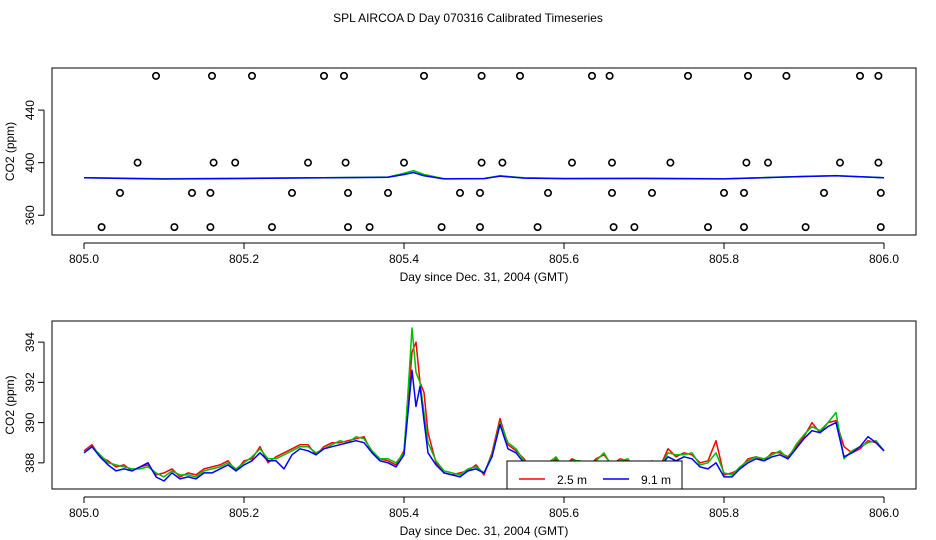 The width and height of the screenshot is (936, 540). What do you see at coordinates (564, 513) in the screenshot?
I see `panel2-x-tick-label: 805.6` at bounding box center [564, 513].